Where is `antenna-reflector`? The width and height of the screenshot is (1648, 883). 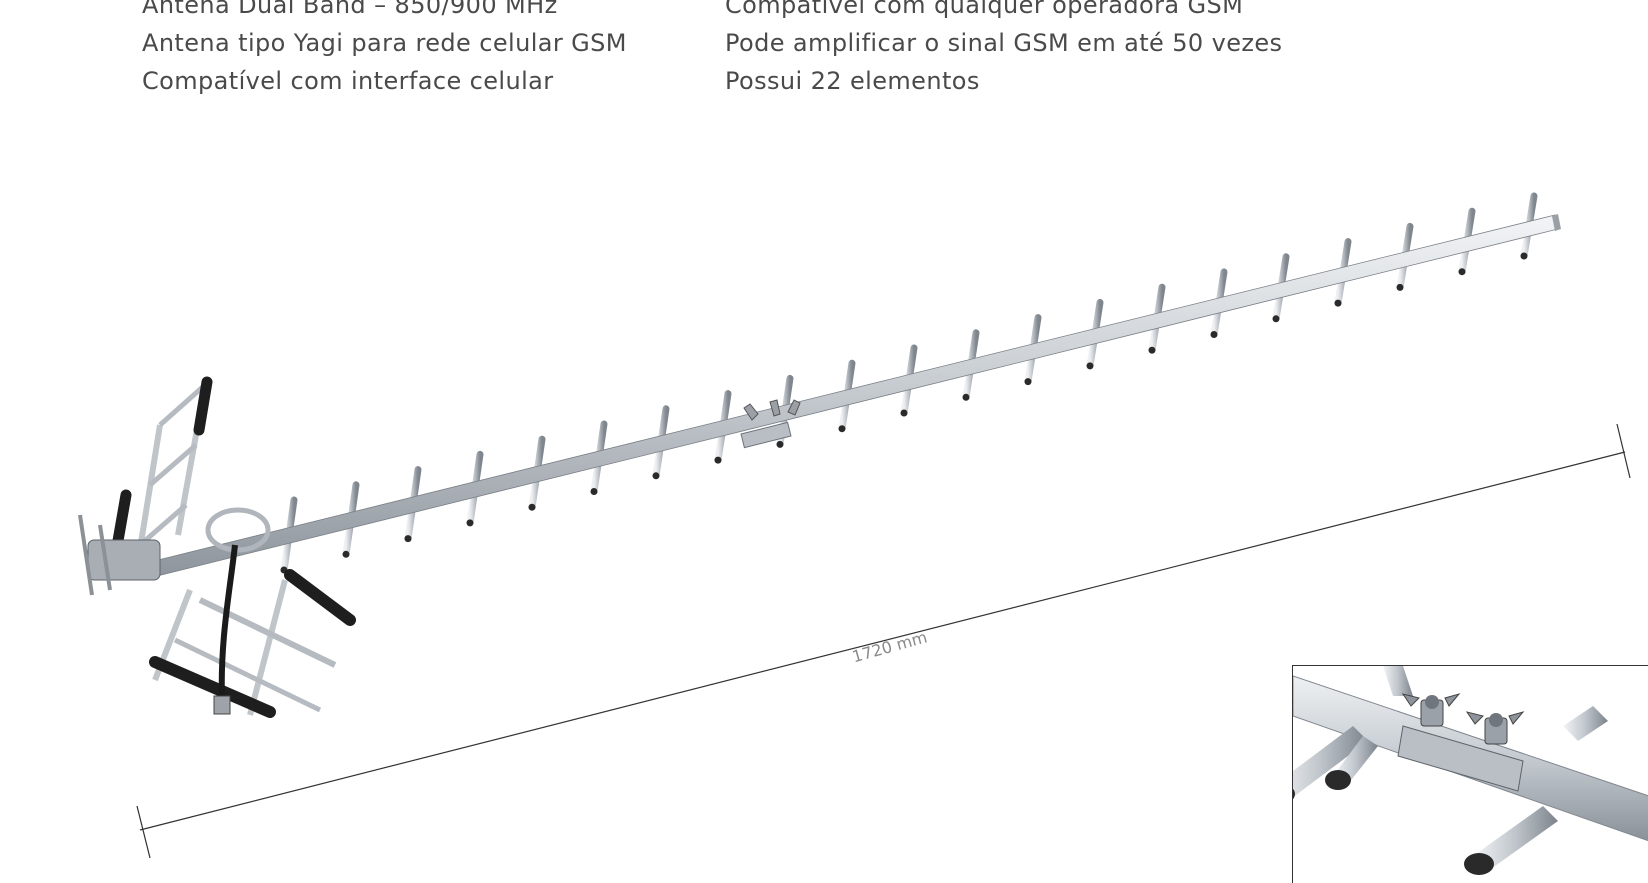
antenna-reflector is located at coordinates (217, 547).